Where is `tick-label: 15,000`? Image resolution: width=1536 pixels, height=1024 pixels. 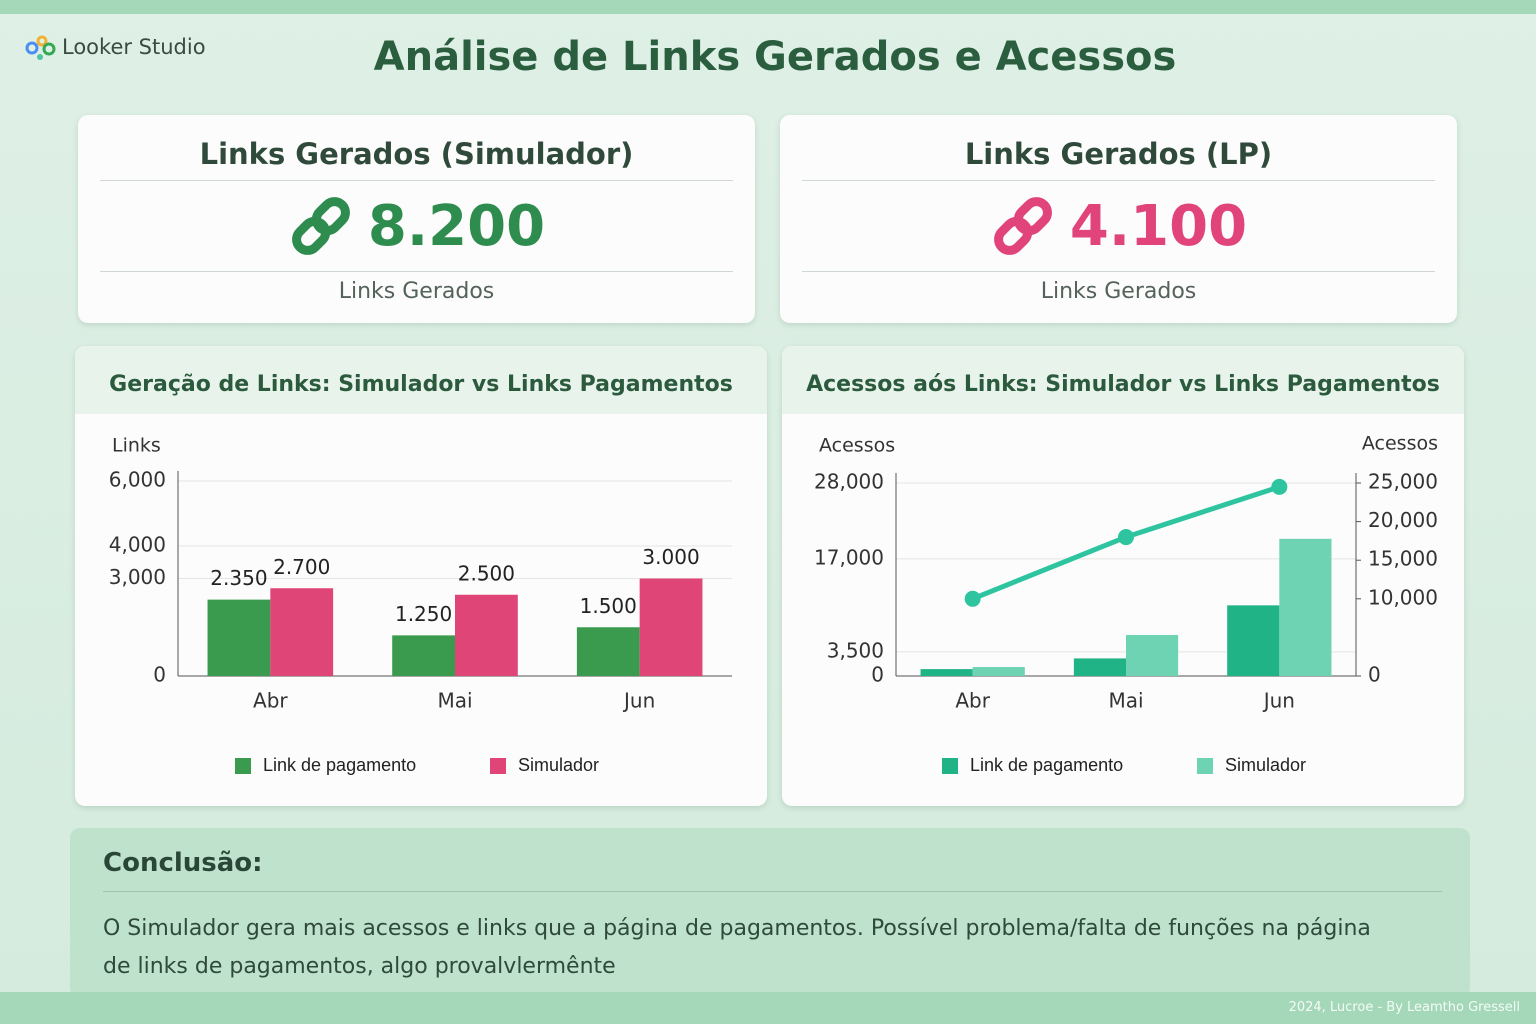
tick-label: 15,000 is located at coordinates (1403, 559).